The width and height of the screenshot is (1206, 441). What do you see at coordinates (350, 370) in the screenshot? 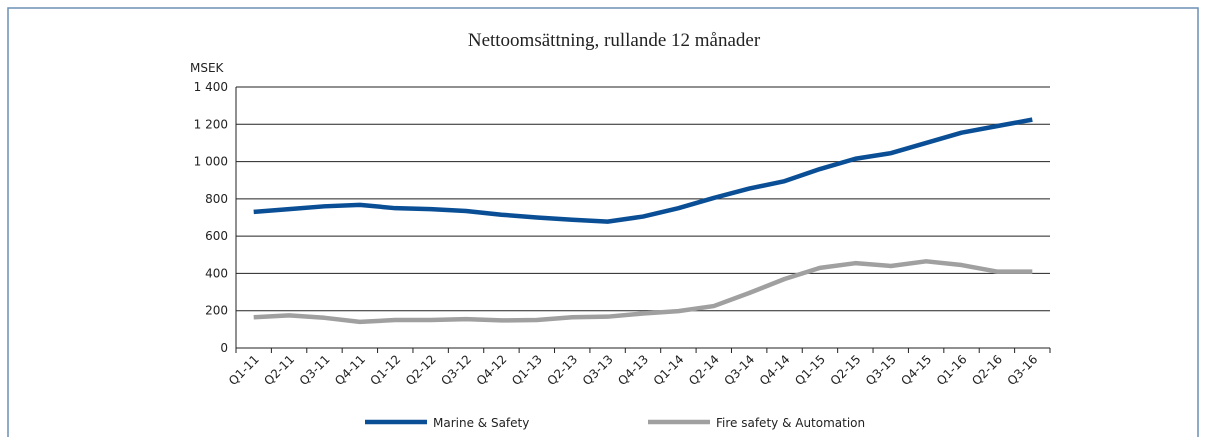
I see `x-tick-label: Q4-11` at bounding box center [350, 370].